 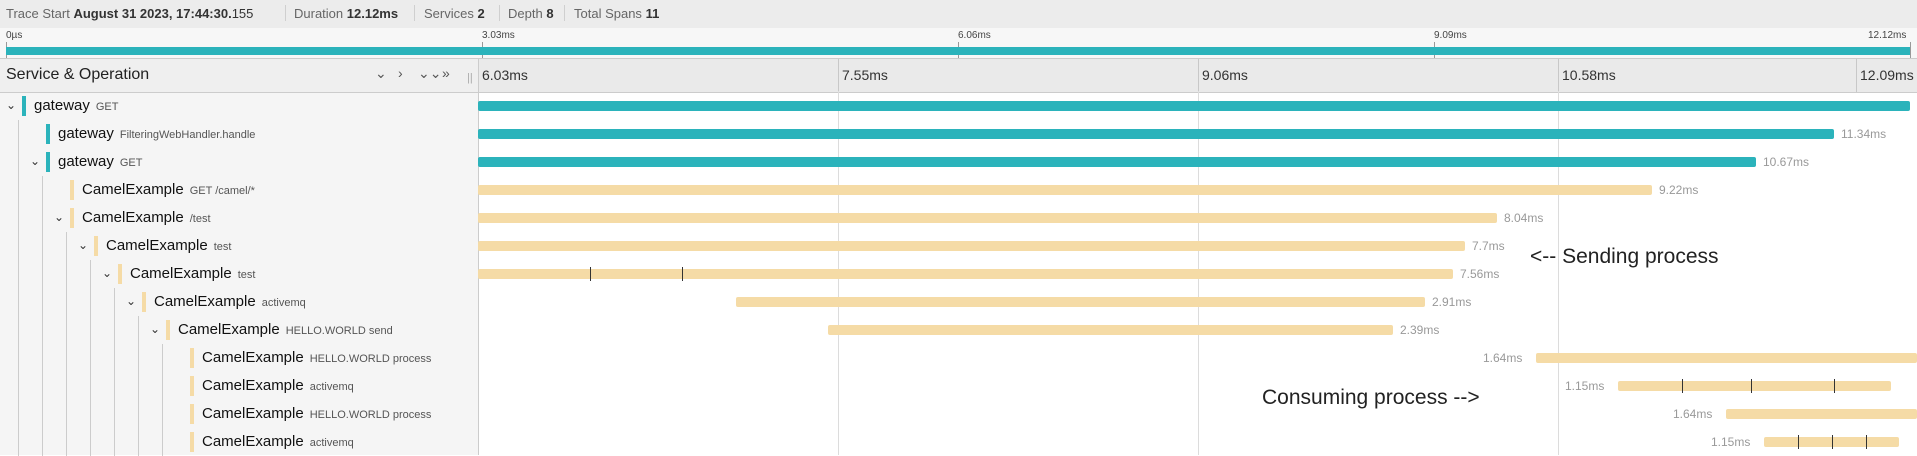 I want to click on span-row: ⌄ CamelExample/test 8.04ms, so click(x=958, y=218).